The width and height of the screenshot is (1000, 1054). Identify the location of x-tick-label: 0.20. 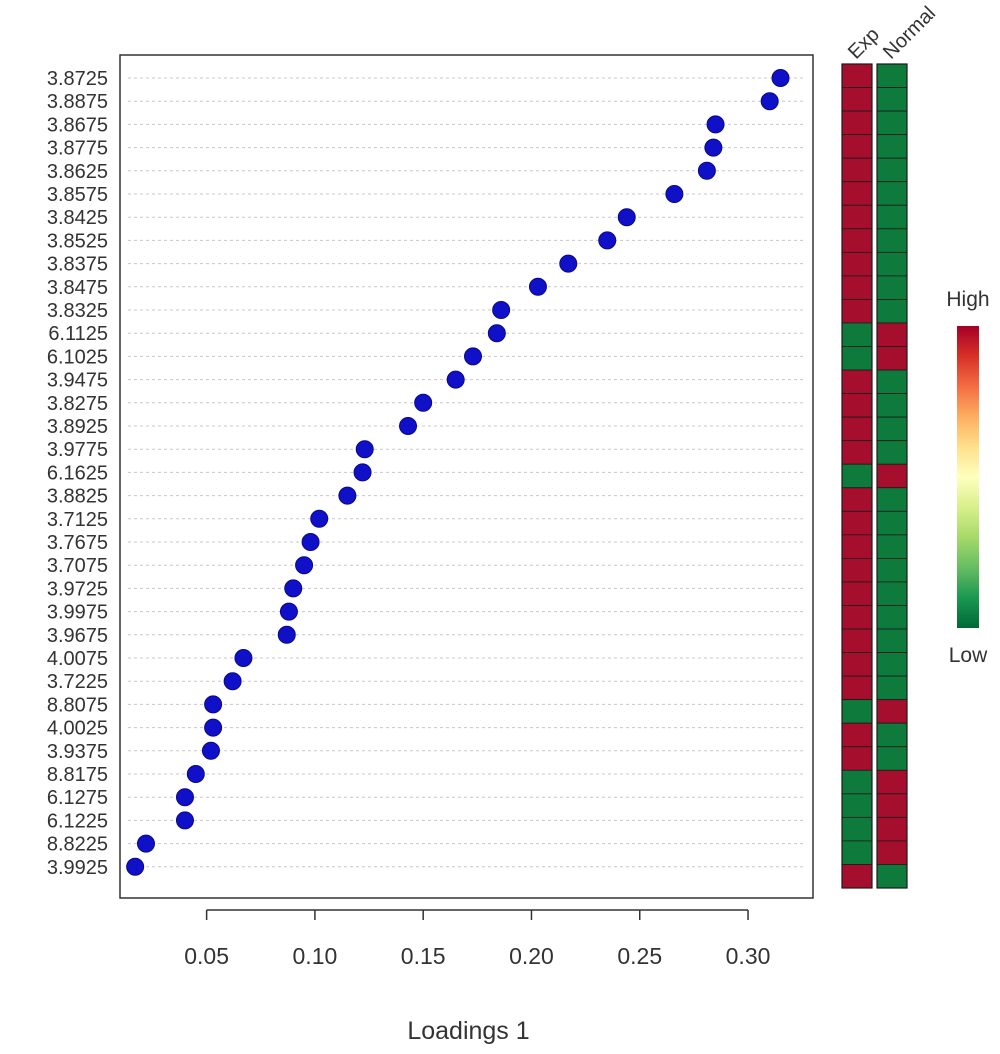
(531, 956).